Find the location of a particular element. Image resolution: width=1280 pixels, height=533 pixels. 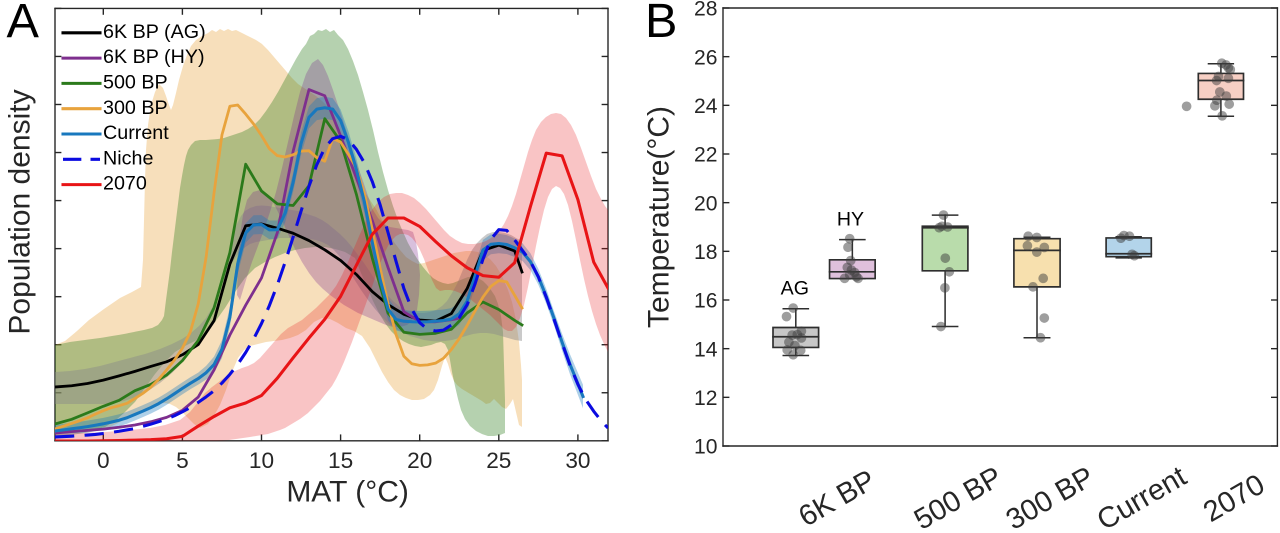

svg-text: 26 is located at coordinates (705, 57).